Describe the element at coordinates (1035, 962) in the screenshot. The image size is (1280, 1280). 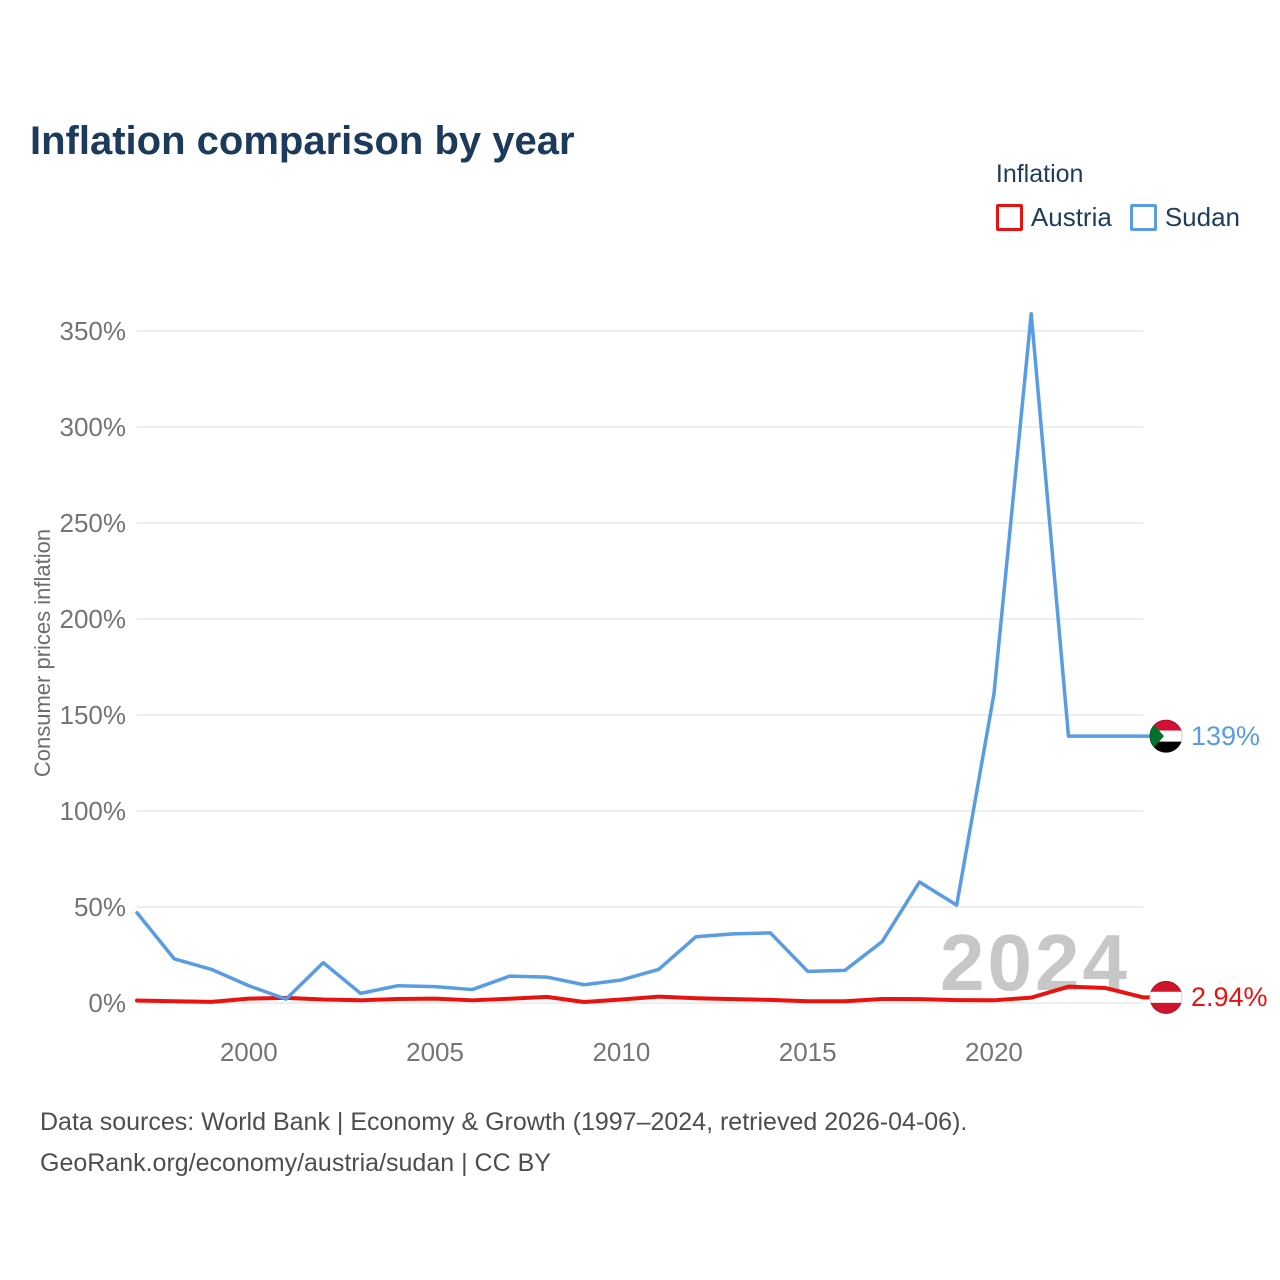
I see `watermark-year: 2024` at that location.